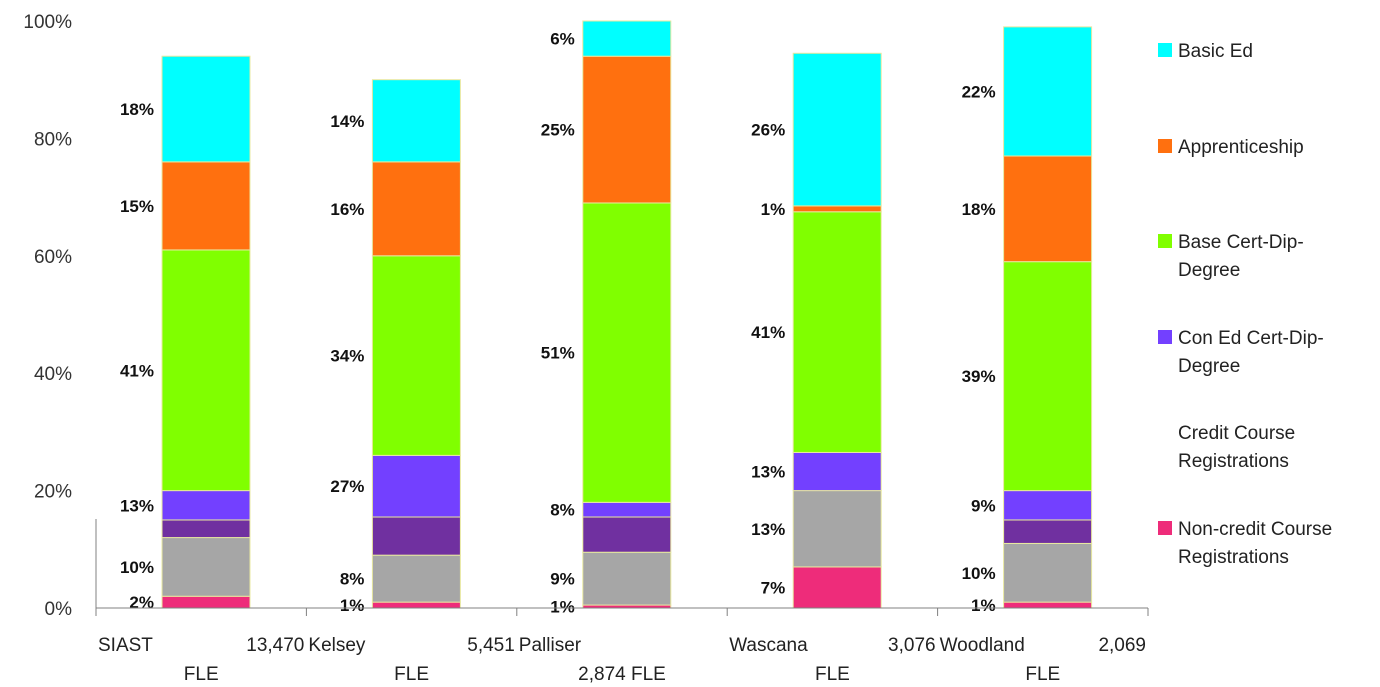 This screenshot has width=1380, height=687. What do you see at coordinates (1255, 543) in the screenshot?
I see `legend-label: Non-credit Course Registrations` at bounding box center [1255, 543].